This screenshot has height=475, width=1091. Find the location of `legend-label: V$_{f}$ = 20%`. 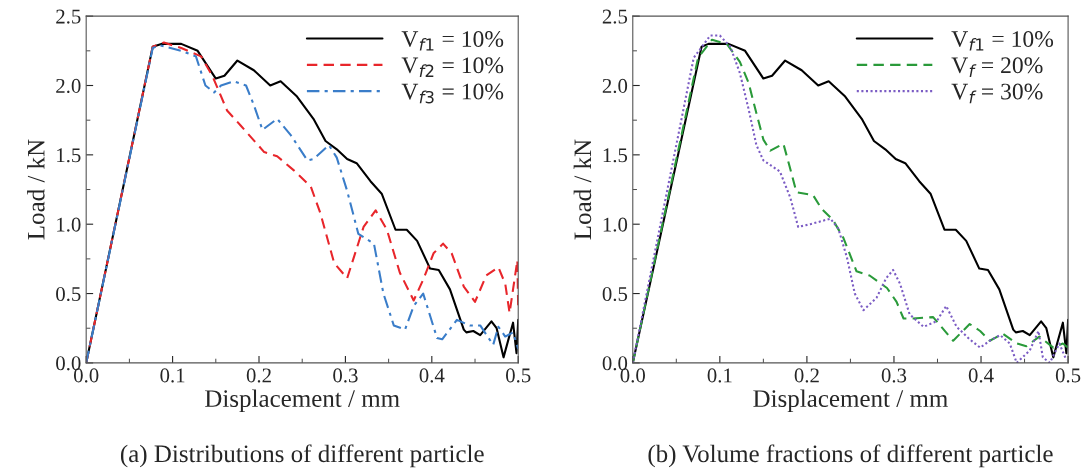

legend-label: V$_{f}$ = 20% is located at coordinates (997, 67).